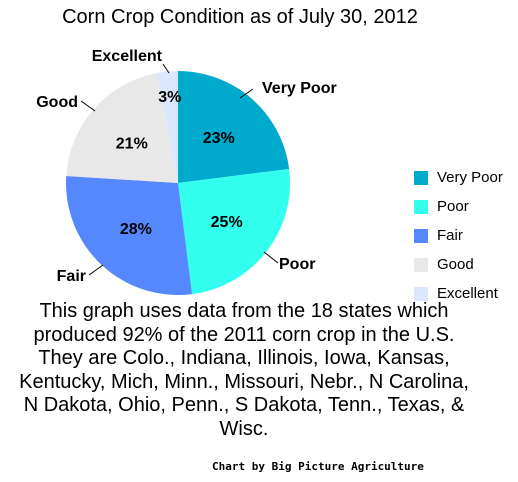 The width and height of the screenshot is (518, 482). I want to click on category-label-very-poor: Very Poor, so click(299, 88).